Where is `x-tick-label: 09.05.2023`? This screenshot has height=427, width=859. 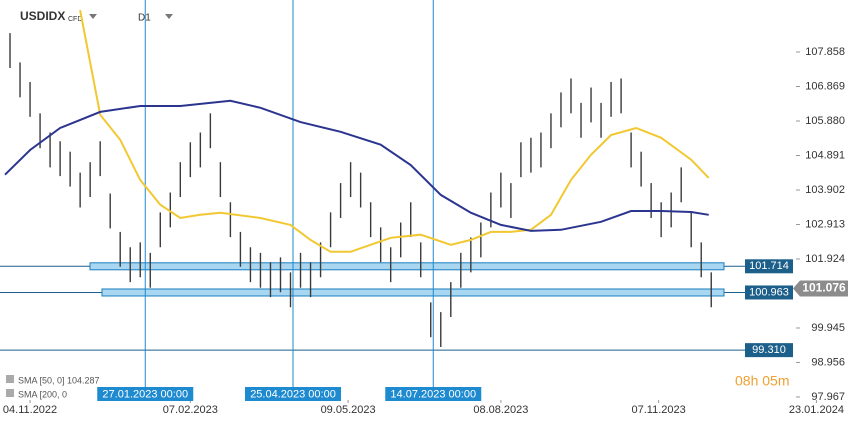 x-tick-label: 09.05.2023 is located at coordinates (348, 410).